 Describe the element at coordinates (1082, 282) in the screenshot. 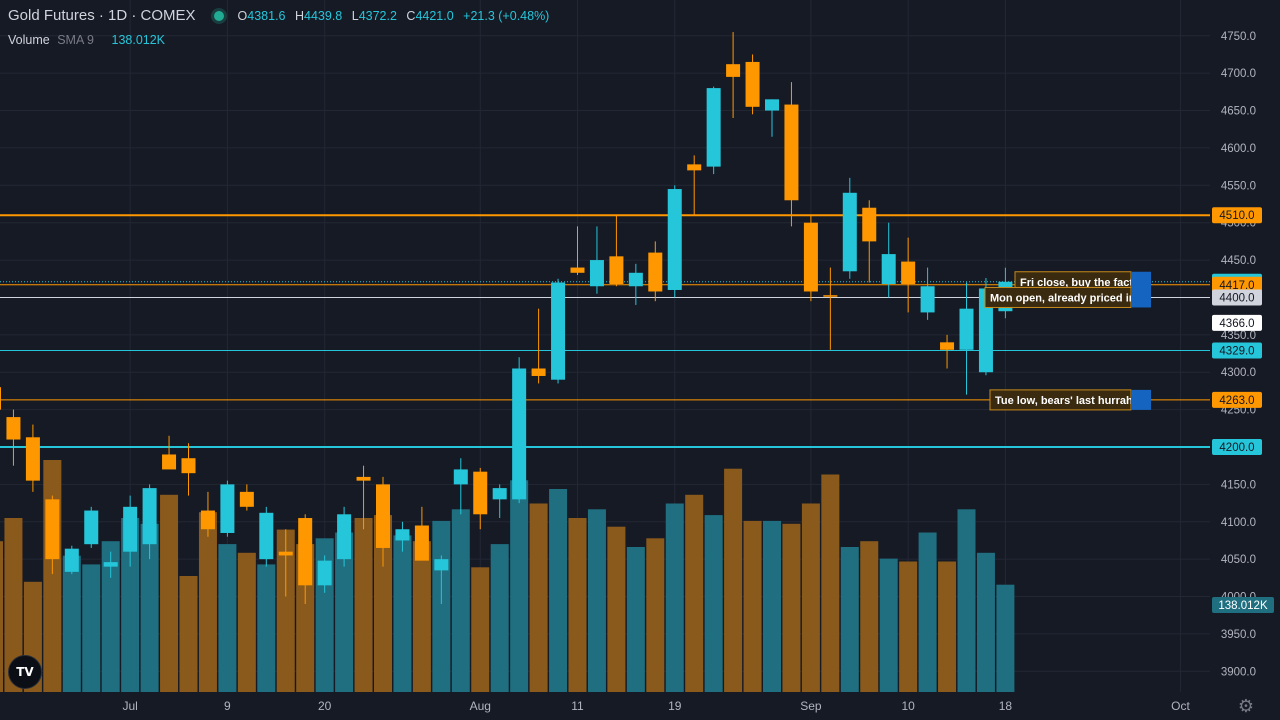

I see `annotation-callout: Fri close, buy the fact` at that location.